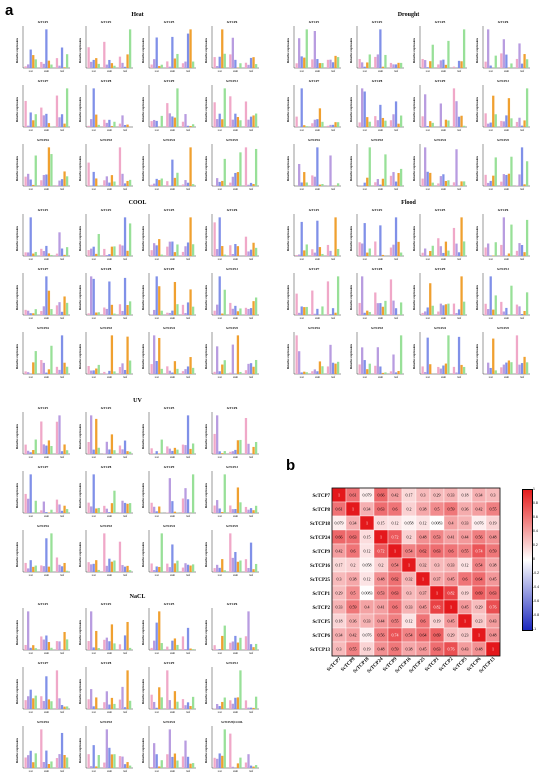  Describe the element at coordinates (381, 635) in the screenshot. I see `heatmap-cell-value: 0.56` at that location.